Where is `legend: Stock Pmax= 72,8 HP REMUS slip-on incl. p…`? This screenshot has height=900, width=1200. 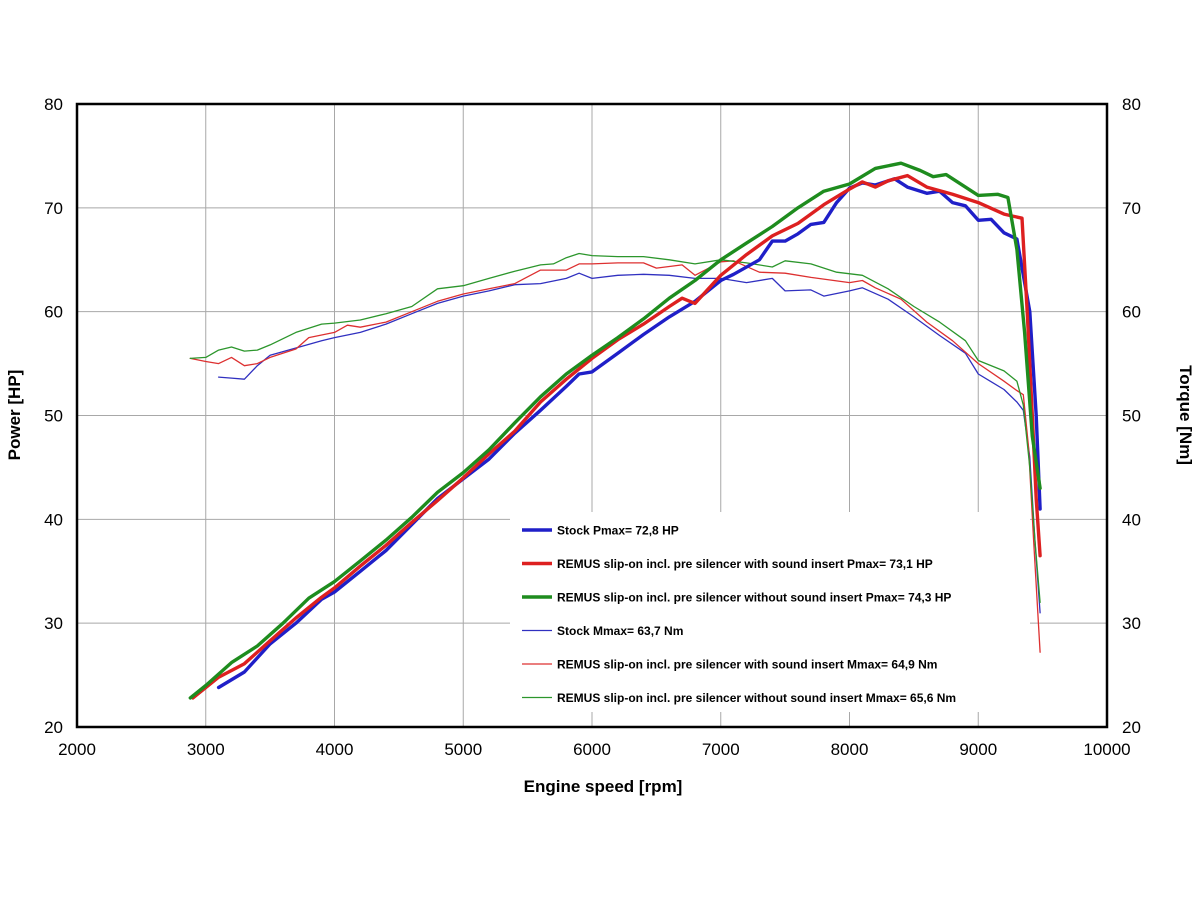
legend: Stock Pmax= 72,8 HP REMUS slip-on incl. p… is located at coordinates (770, 612).